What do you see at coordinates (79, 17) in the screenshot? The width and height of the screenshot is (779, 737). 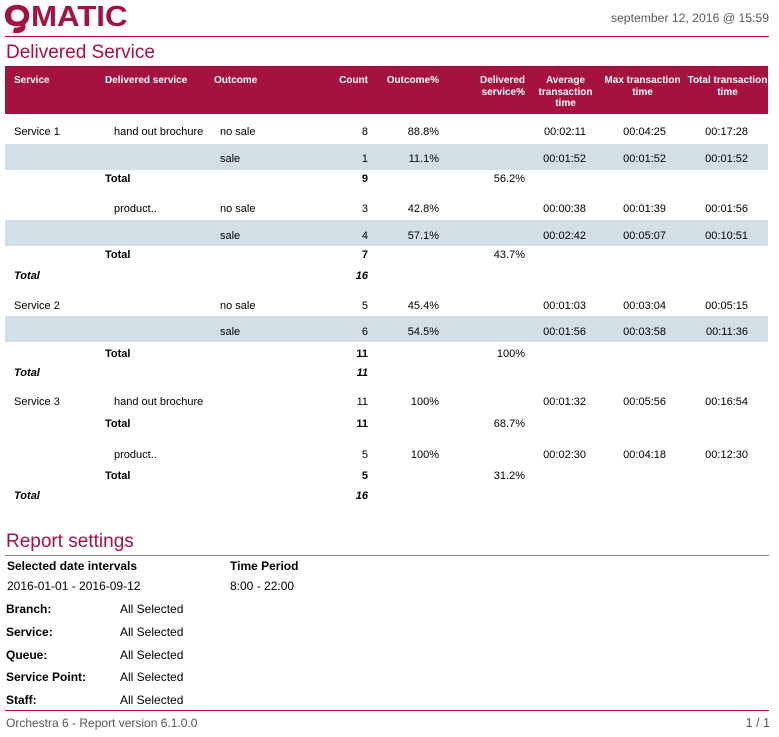 I see `svg-text: MATIC` at bounding box center [79, 17].